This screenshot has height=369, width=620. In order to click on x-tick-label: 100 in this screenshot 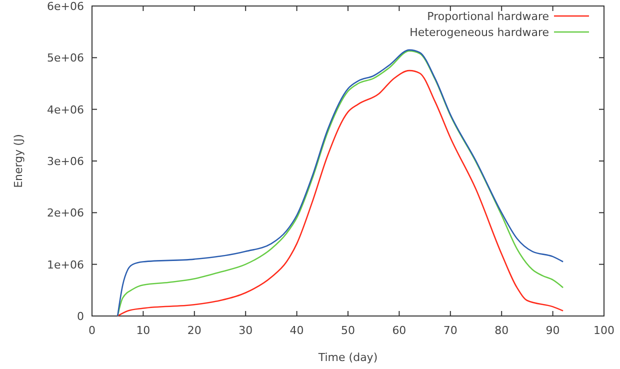, I will do `click(604, 330)`.